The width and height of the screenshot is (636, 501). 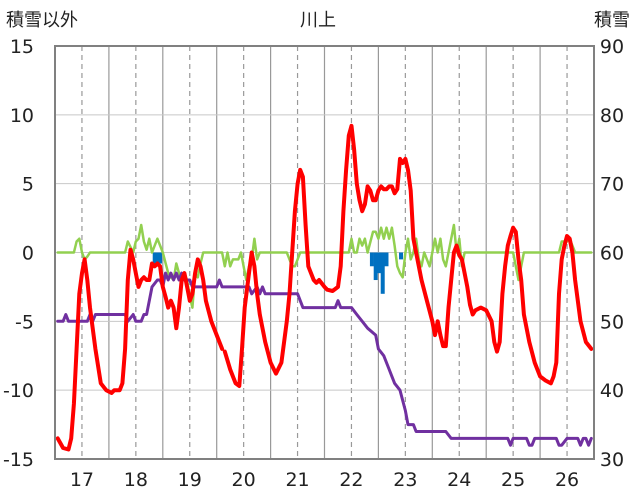 What do you see at coordinates (28, 185) in the screenshot?
I see `left-tick-label: 5` at bounding box center [28, 185].